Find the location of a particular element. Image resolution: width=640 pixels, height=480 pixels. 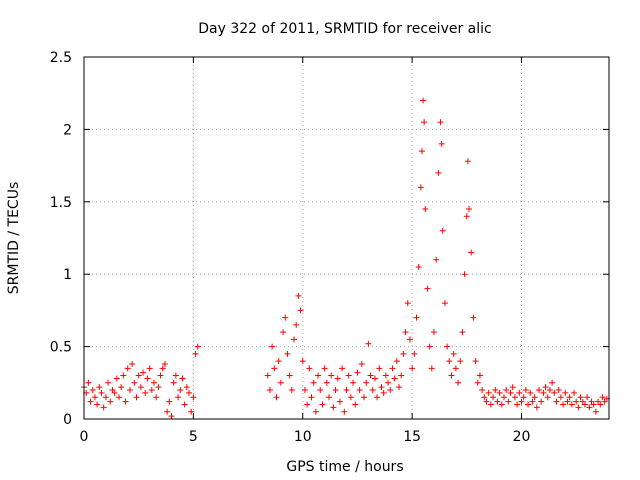

x-tick-label: 10 is located at coordinates (303, 437).